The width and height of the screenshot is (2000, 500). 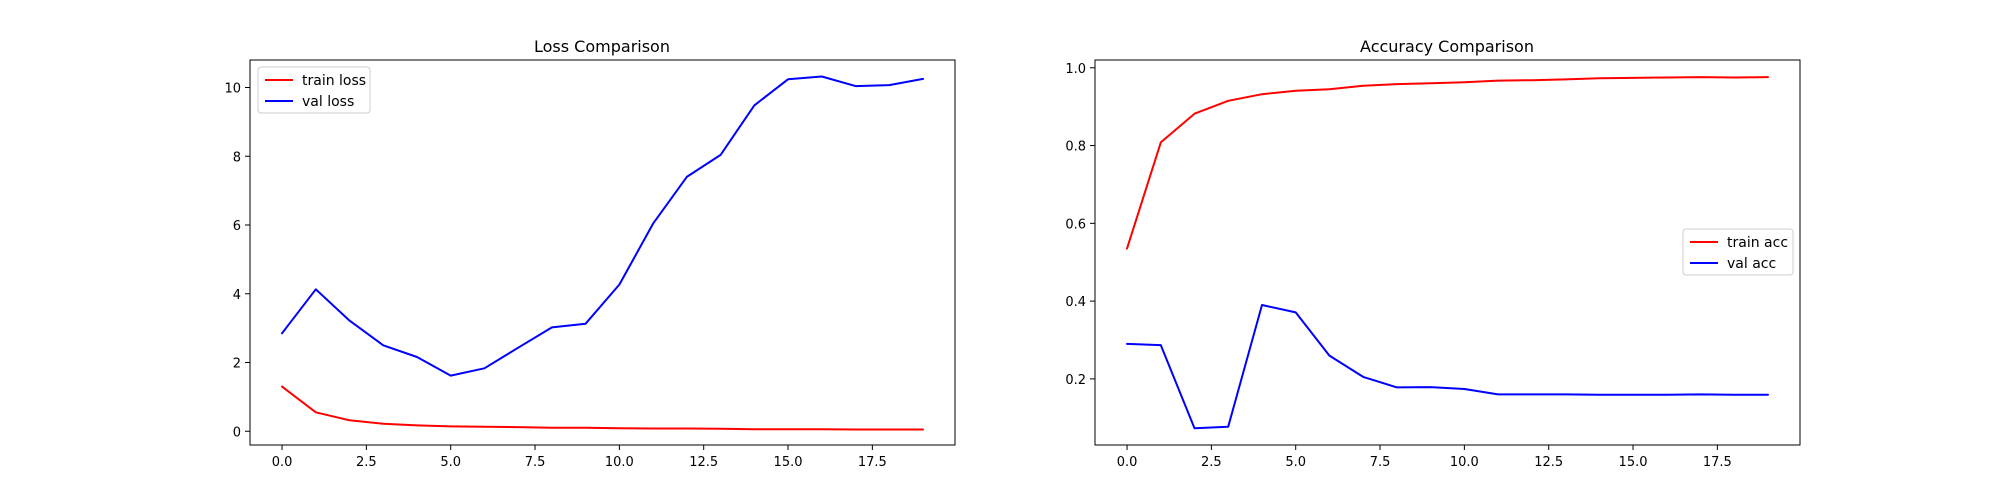 What do you see at coordinates (1295, 462) in the screenshot?
I see `accuracy-x-tick-label: 5.0` at bounding box center [1295, 462].